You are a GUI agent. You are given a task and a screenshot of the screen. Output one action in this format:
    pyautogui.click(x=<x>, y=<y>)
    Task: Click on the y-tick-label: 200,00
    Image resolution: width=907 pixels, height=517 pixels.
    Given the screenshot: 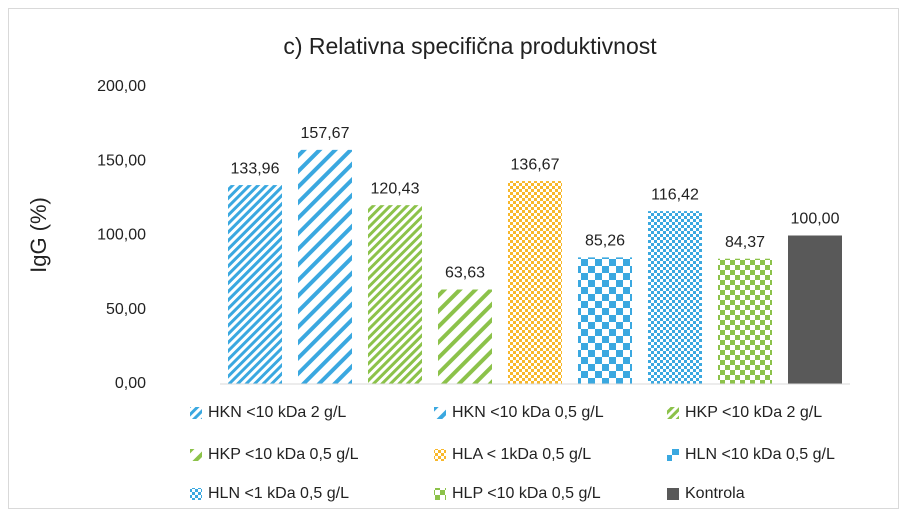 What is the action you would take?
    pyautogui.click(x=121, y=86)
    